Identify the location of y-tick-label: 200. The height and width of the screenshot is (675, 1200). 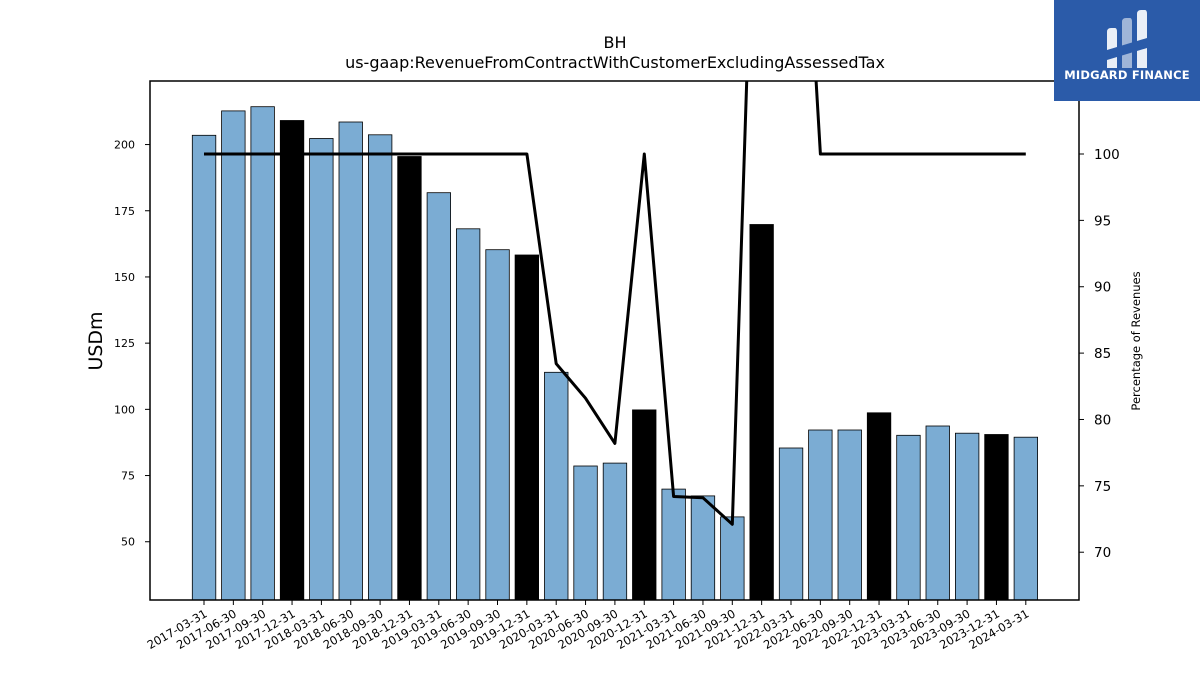
(124, 145).